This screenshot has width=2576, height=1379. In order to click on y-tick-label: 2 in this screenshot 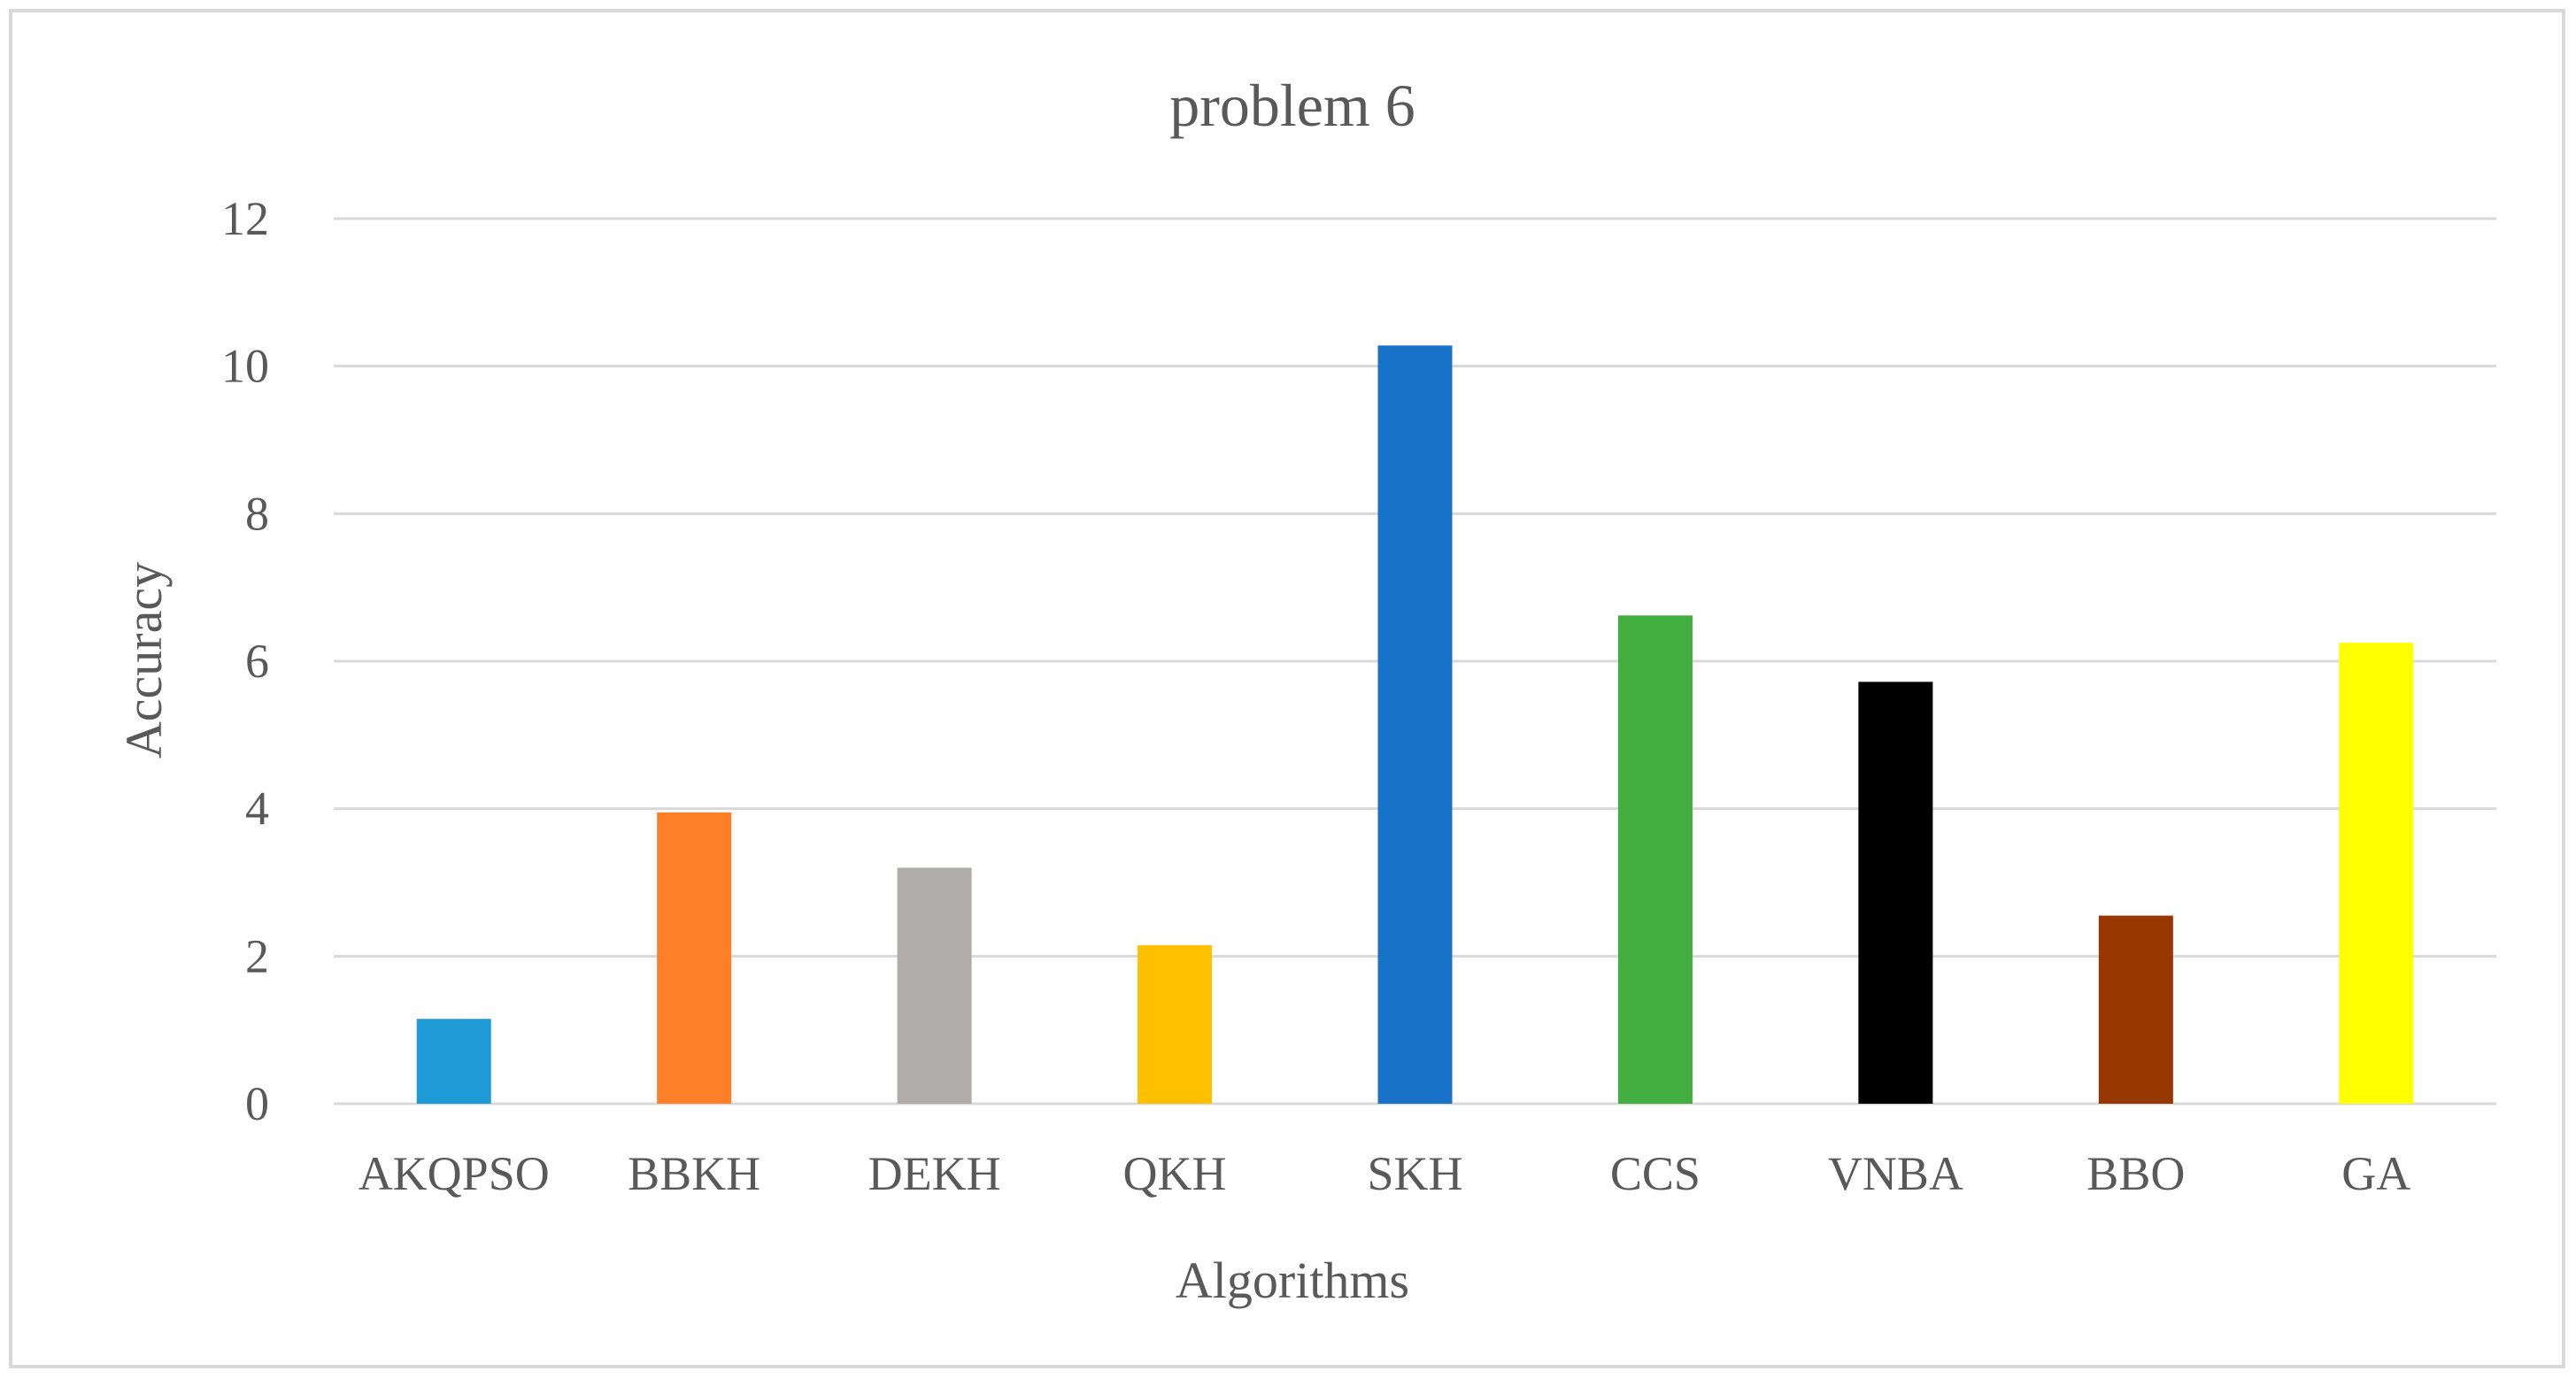, I will do `click(257, 956)`.